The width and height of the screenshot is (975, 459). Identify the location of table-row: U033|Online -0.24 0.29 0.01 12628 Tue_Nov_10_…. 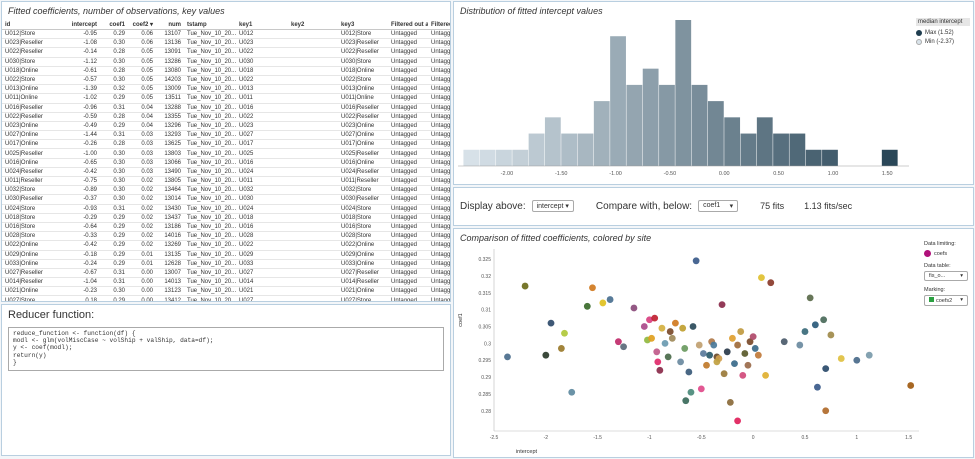
(226, 264).